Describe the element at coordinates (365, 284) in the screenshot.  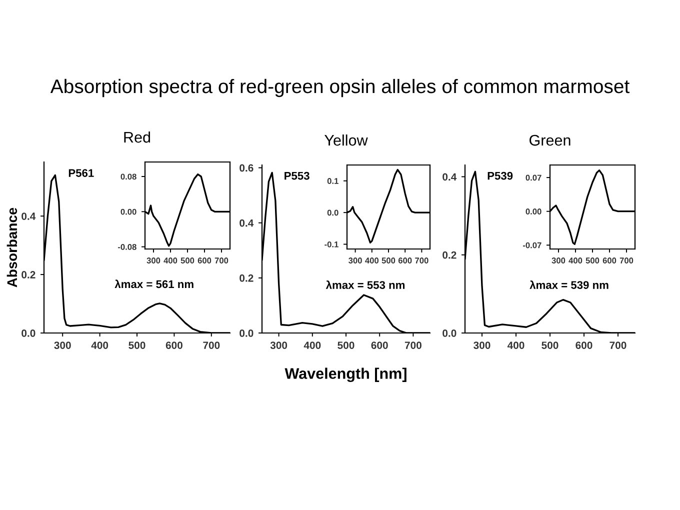
I see `annotation: λmax = 553 nm` at that location.